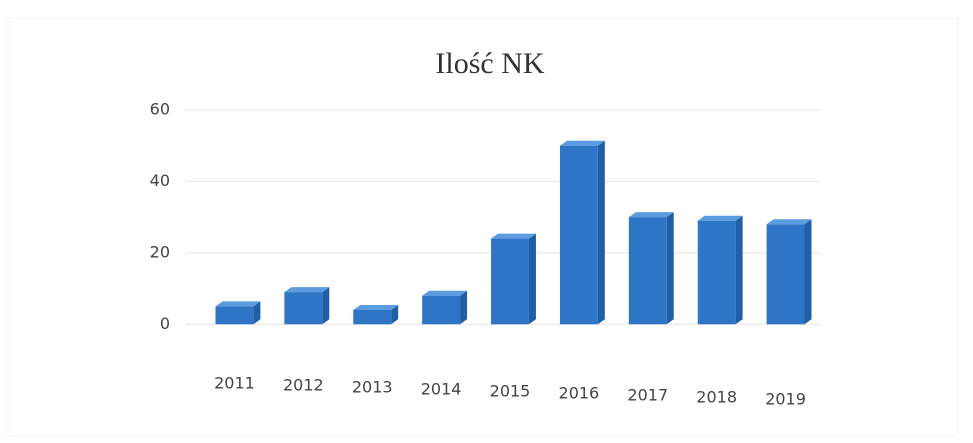 The image size is (973, 443). Describe the element at coordinates (579, 393) in the screenshot. I see `x-tick-label: 2016` at that location.